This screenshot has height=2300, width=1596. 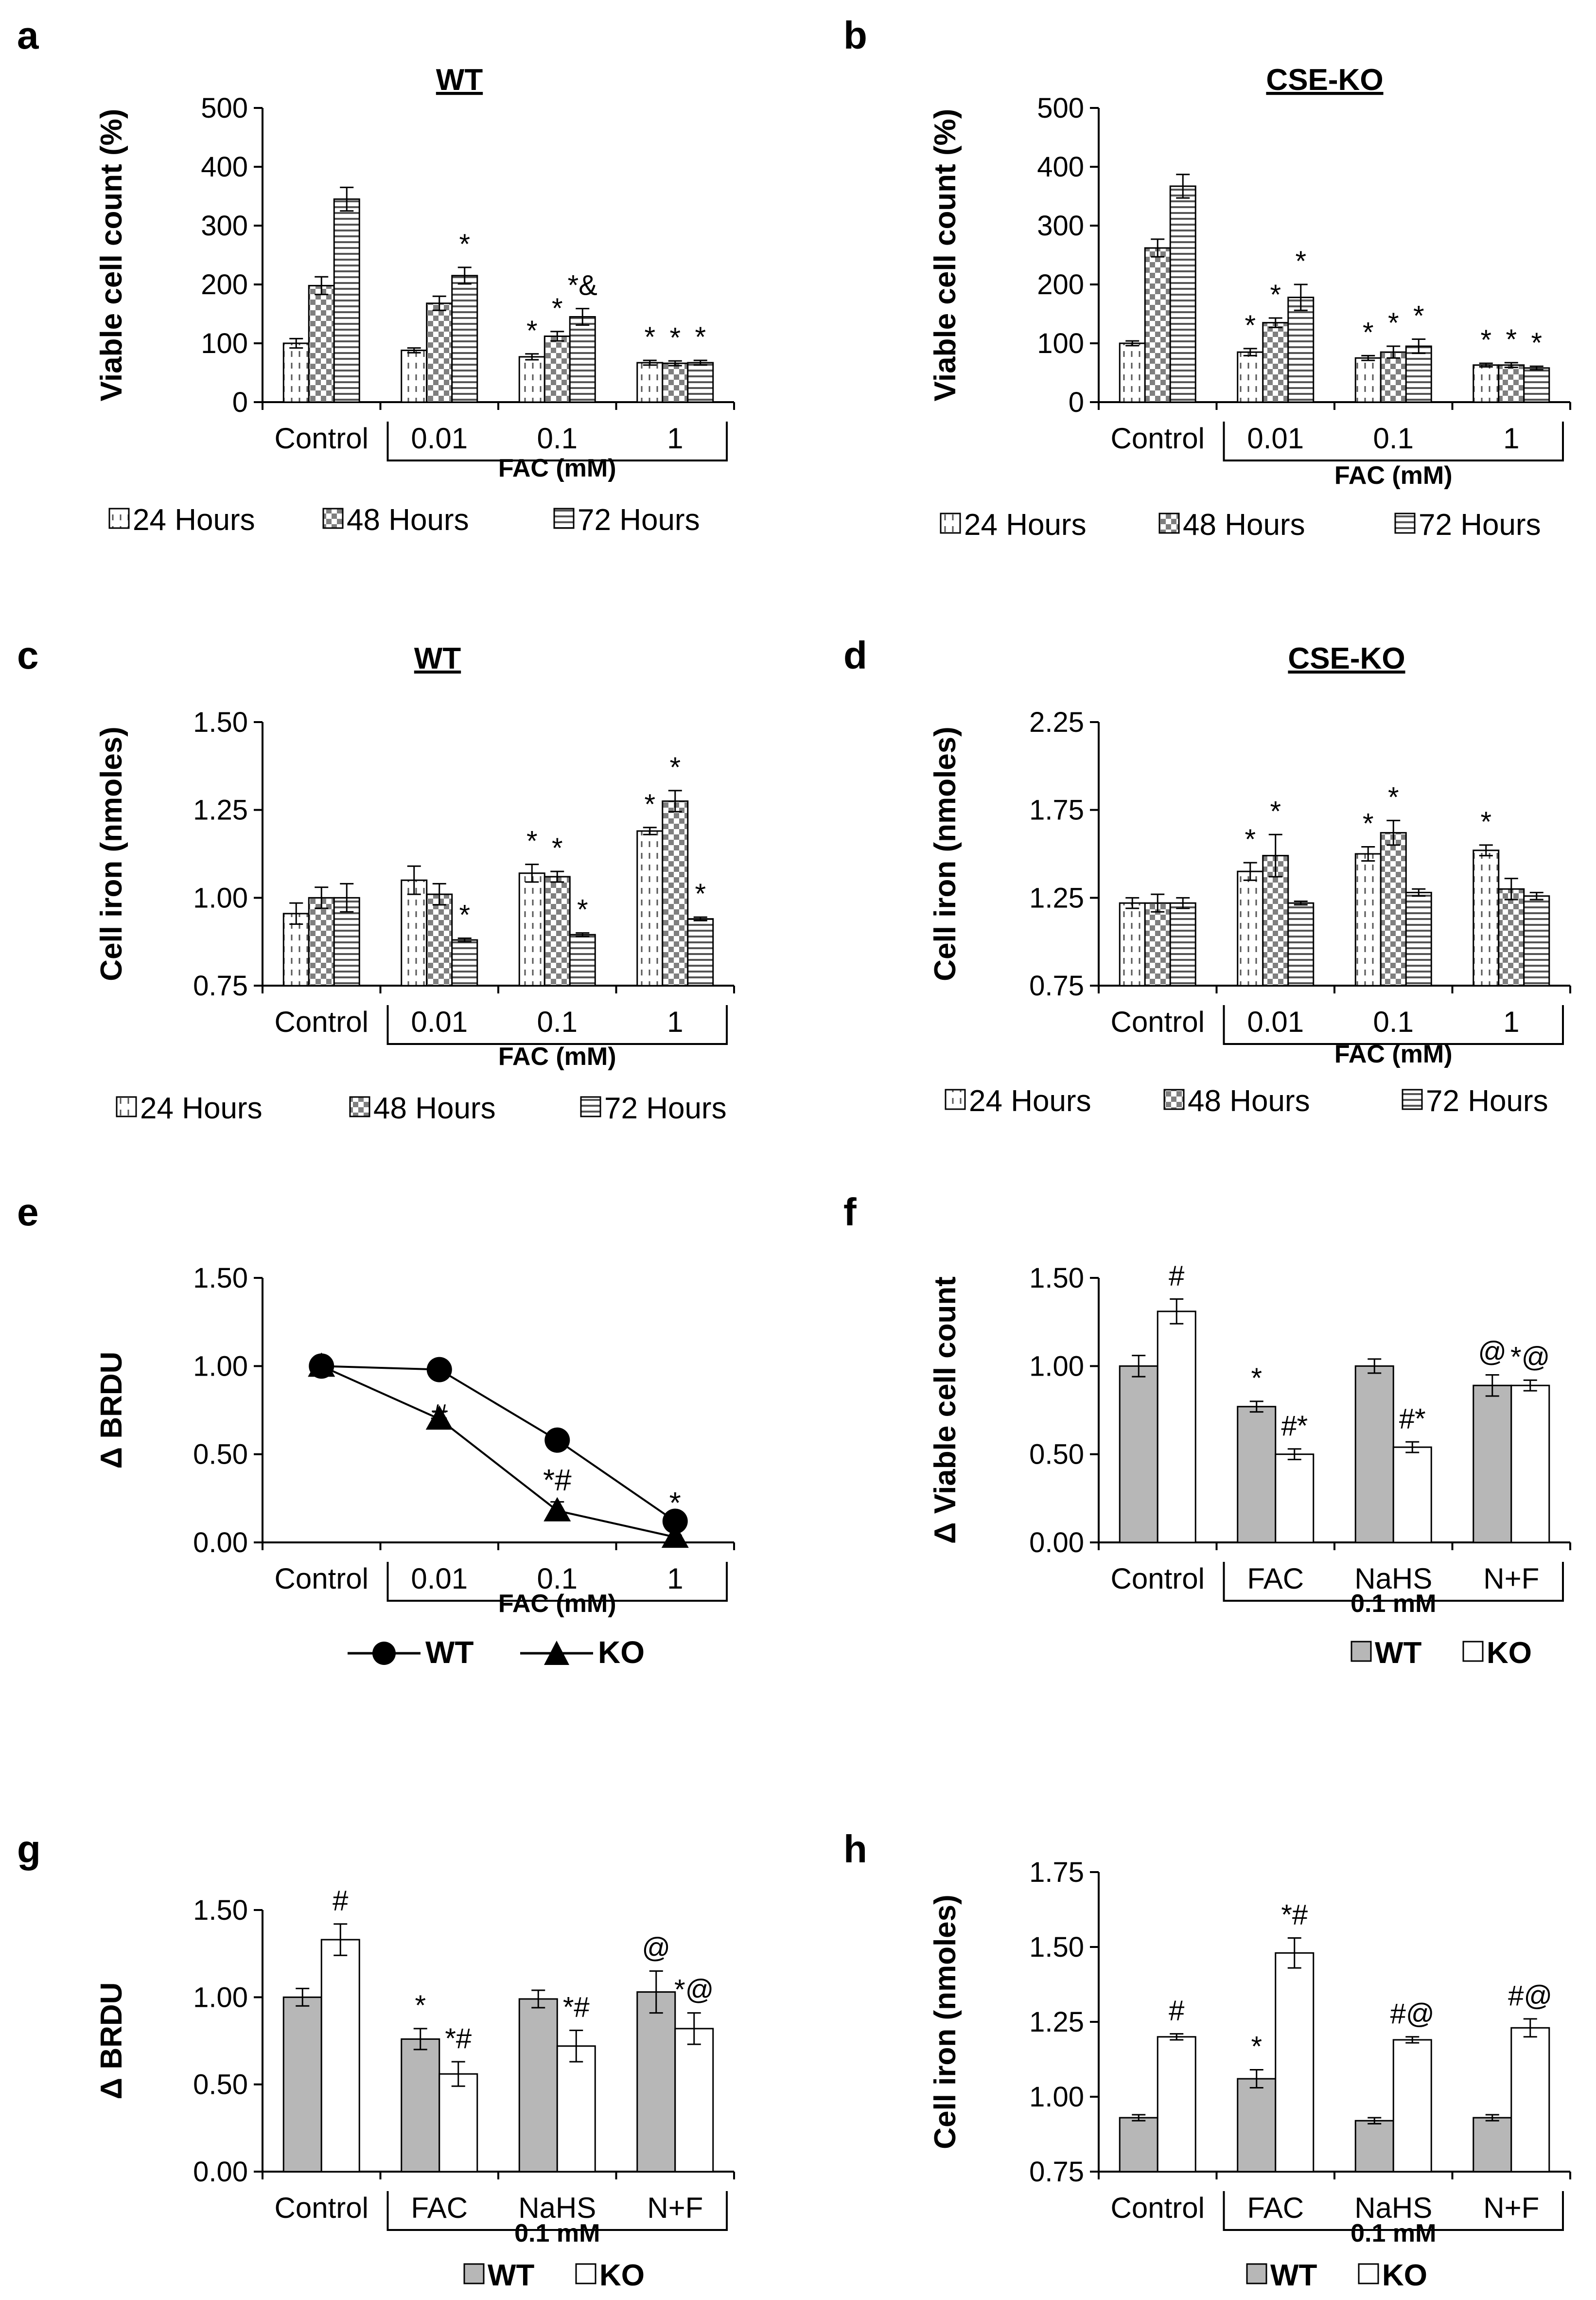 I want to click on category-label: 0.1, so click(x=557, y=438).